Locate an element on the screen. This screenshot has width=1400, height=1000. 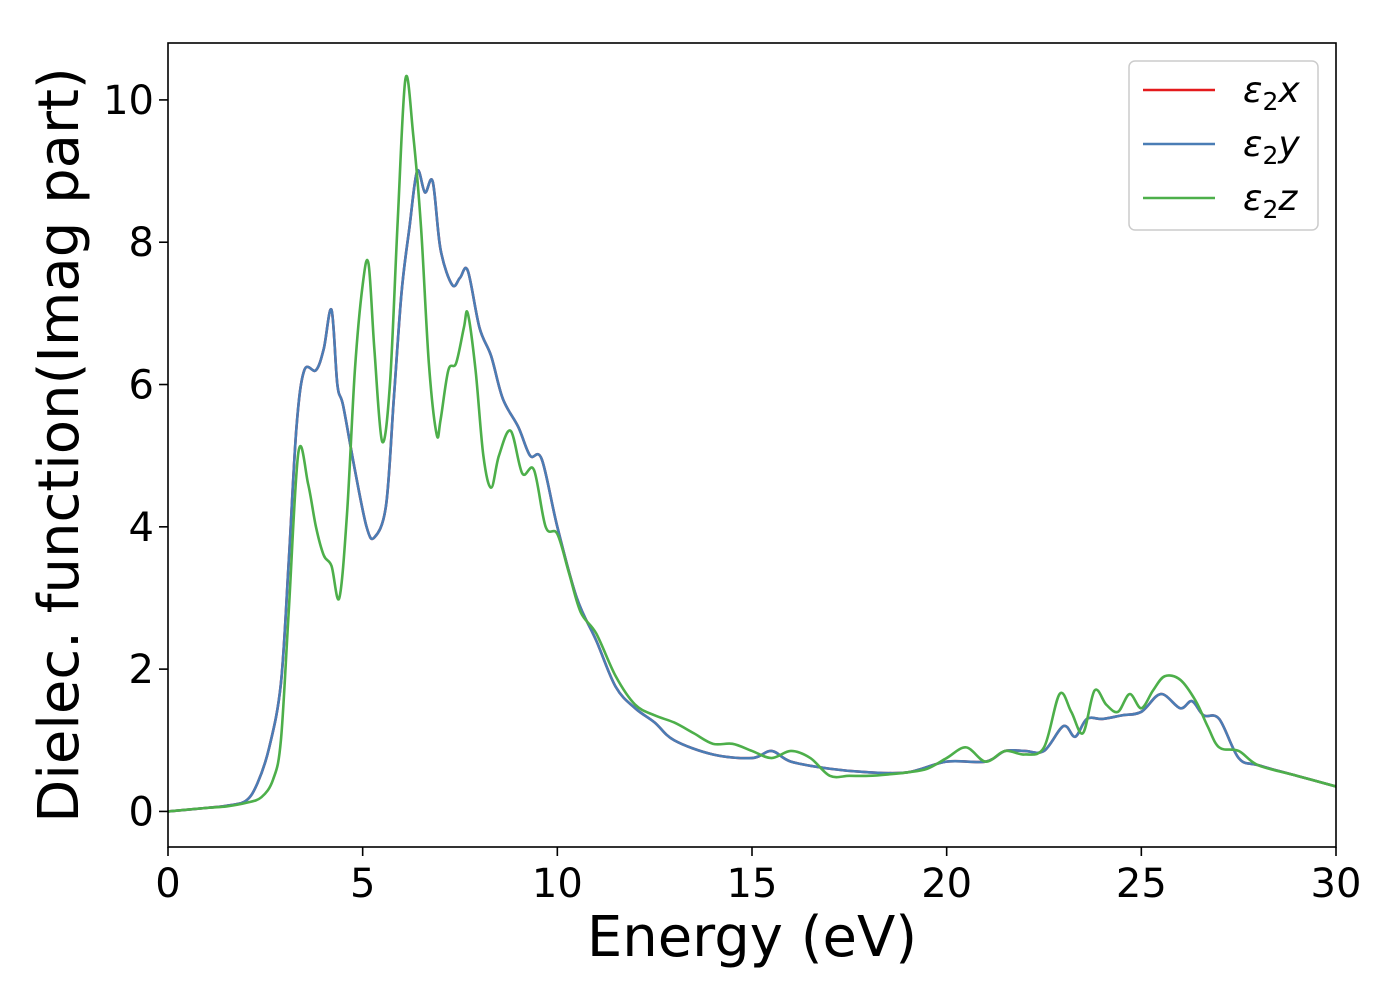
y-tick-label: 6 is located at coordinates (141, 386).